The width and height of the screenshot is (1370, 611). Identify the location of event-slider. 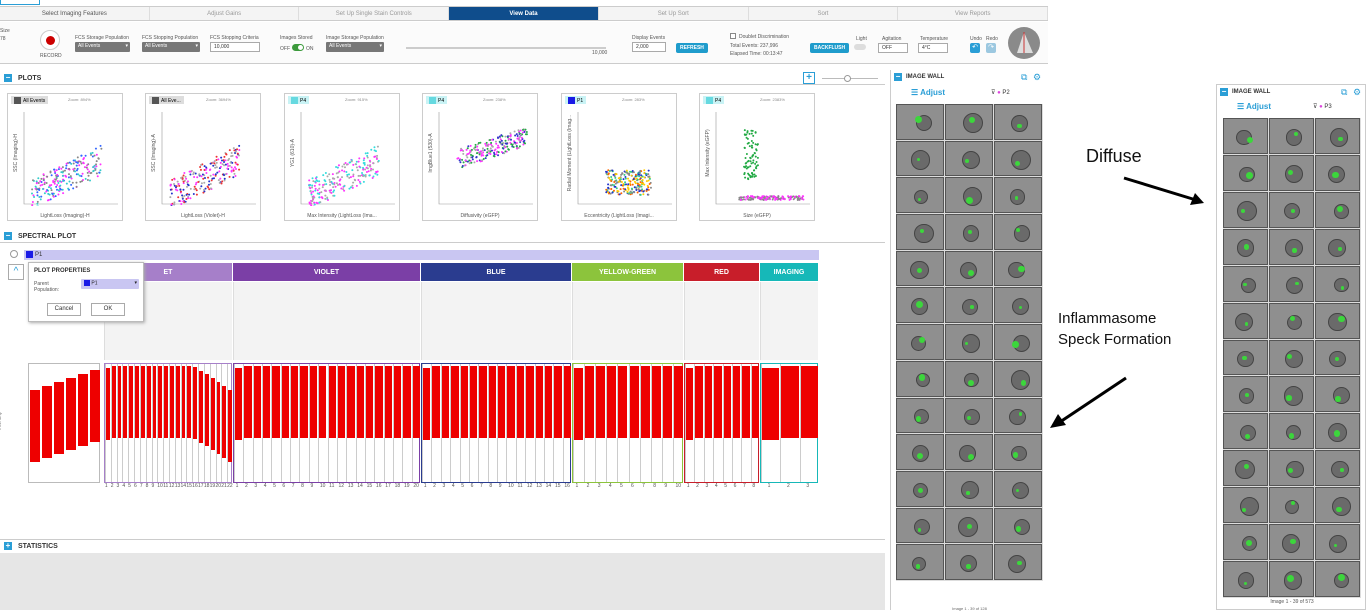
(506, 48).